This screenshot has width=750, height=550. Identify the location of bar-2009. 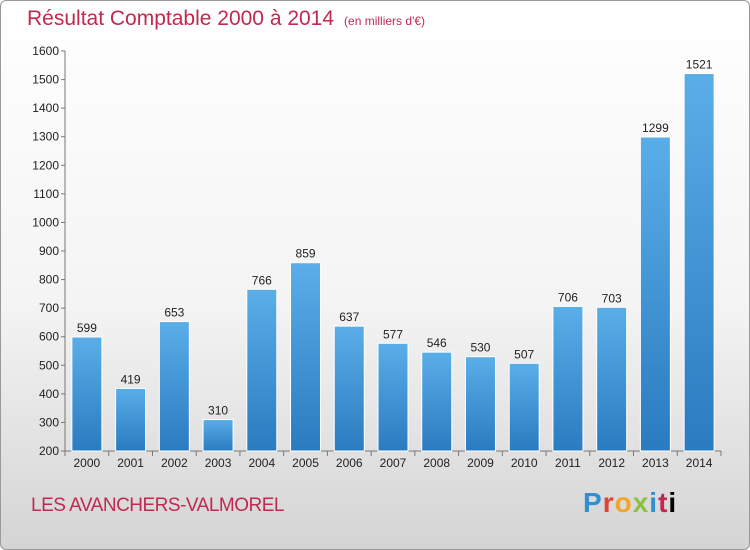
(480, 404).